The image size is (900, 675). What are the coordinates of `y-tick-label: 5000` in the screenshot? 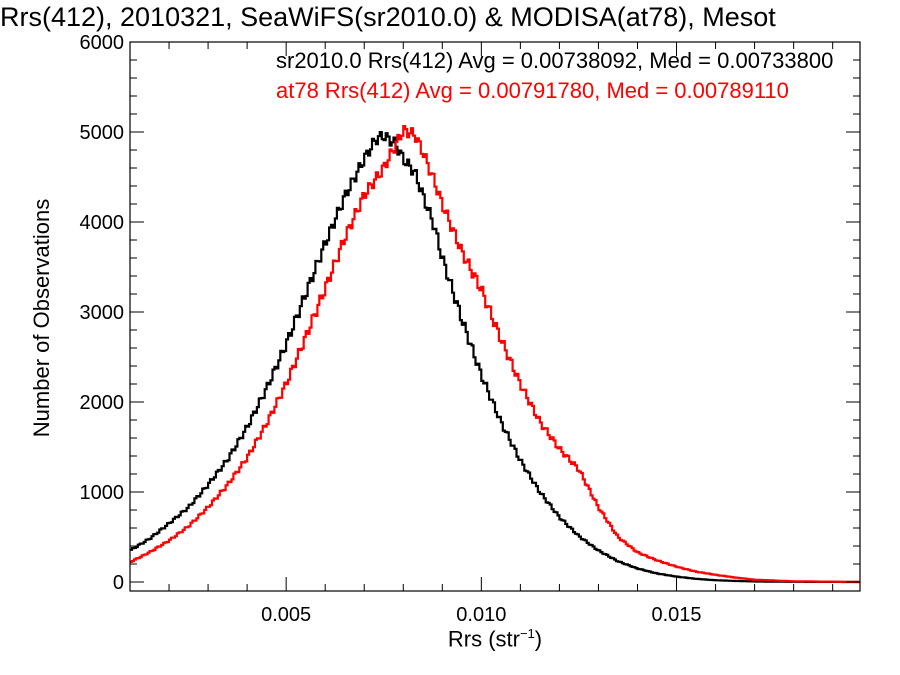 It's located at (102, 133).